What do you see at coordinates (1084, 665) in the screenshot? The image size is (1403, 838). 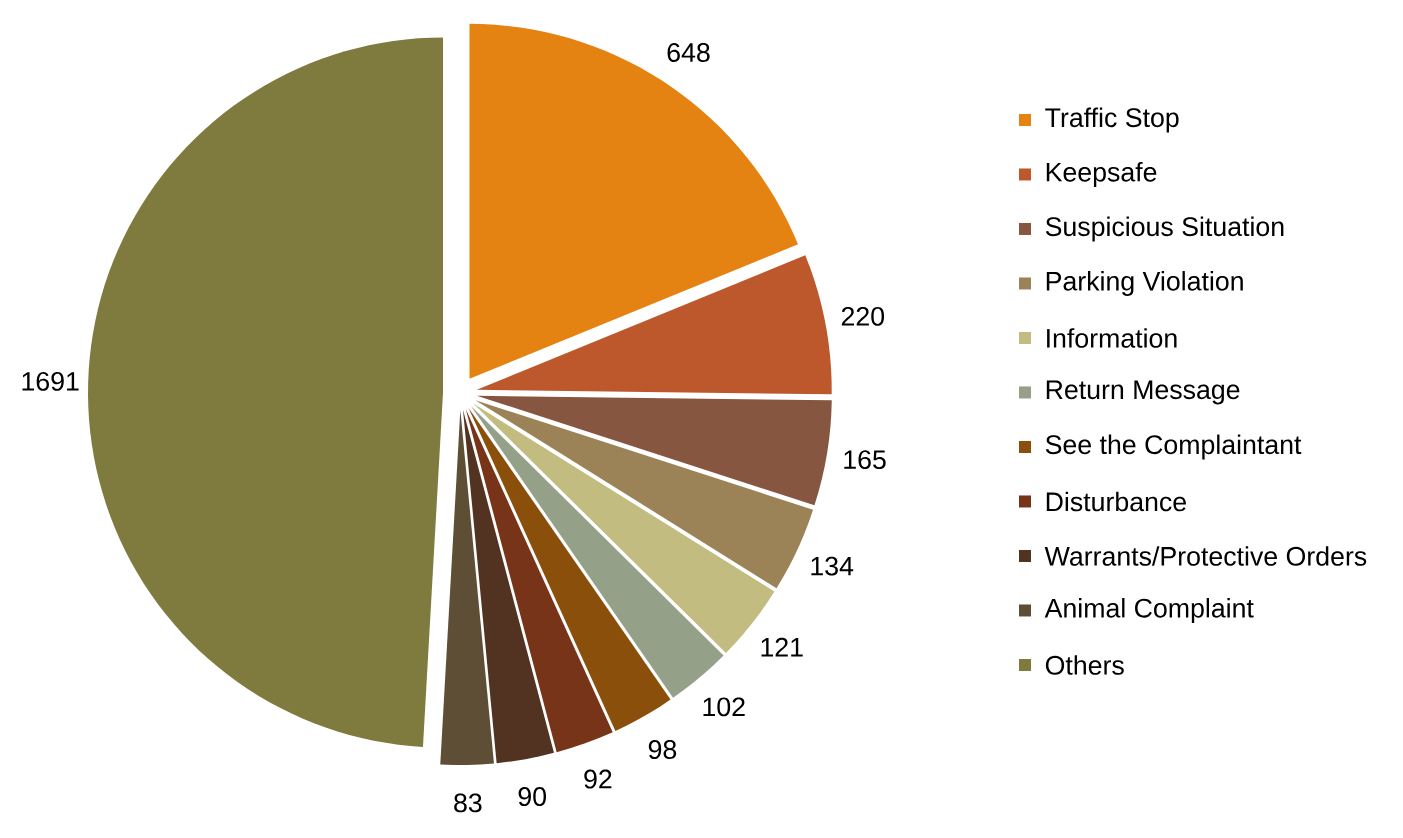 I see `legend-label: Others` at bounding box center [1084, 665].